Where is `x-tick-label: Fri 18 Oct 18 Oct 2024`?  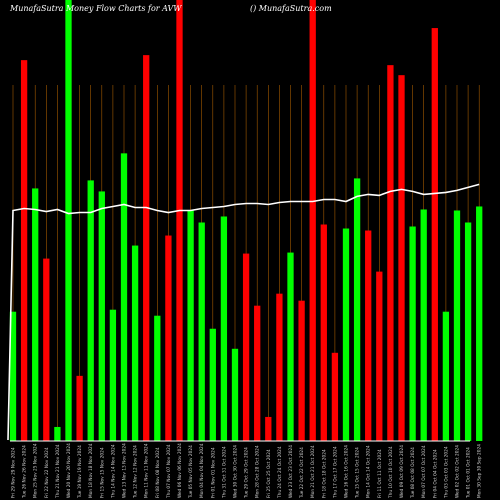 x-tick-label: Fri 18 Oct 18 Oct 2024 is located at coordinates (324, 473).